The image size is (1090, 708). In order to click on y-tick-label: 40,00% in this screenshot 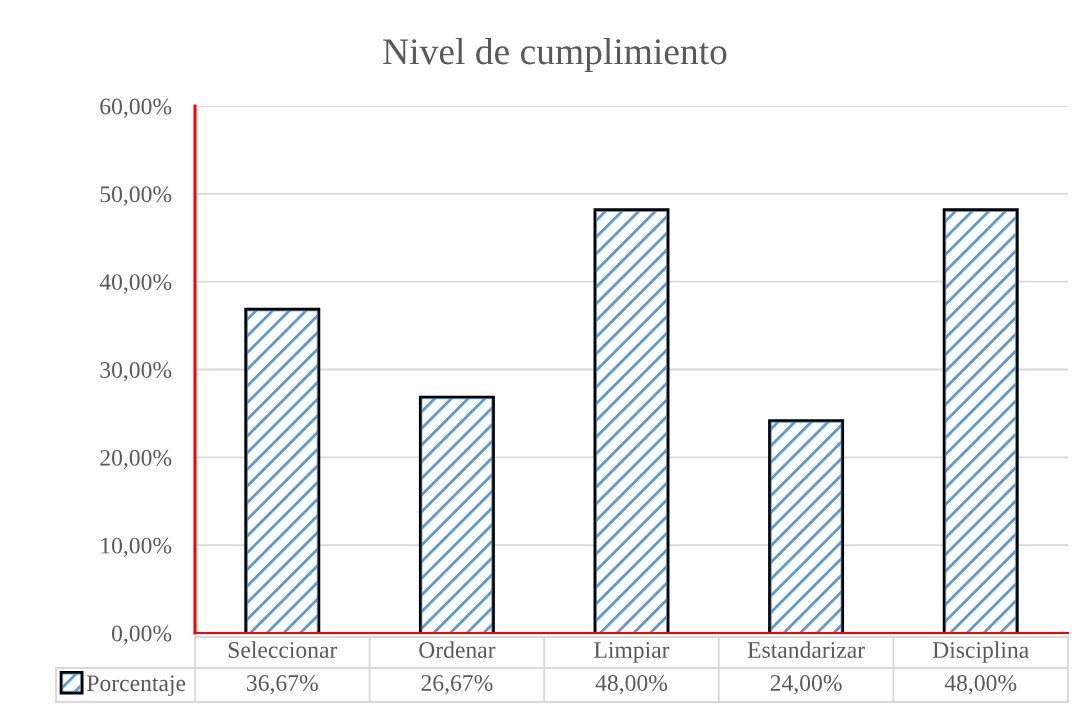, I will do `click(135, 284)`.